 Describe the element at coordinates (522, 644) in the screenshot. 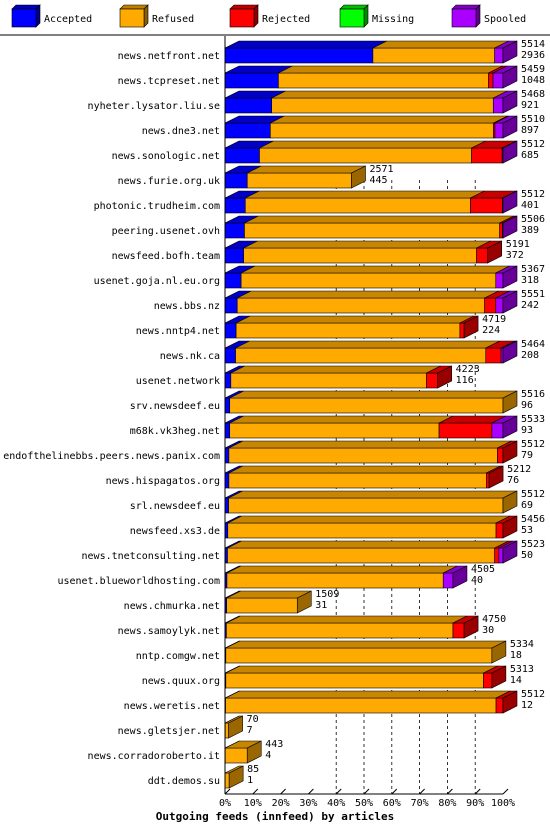

I see `row-total-label: 5334` at that location.